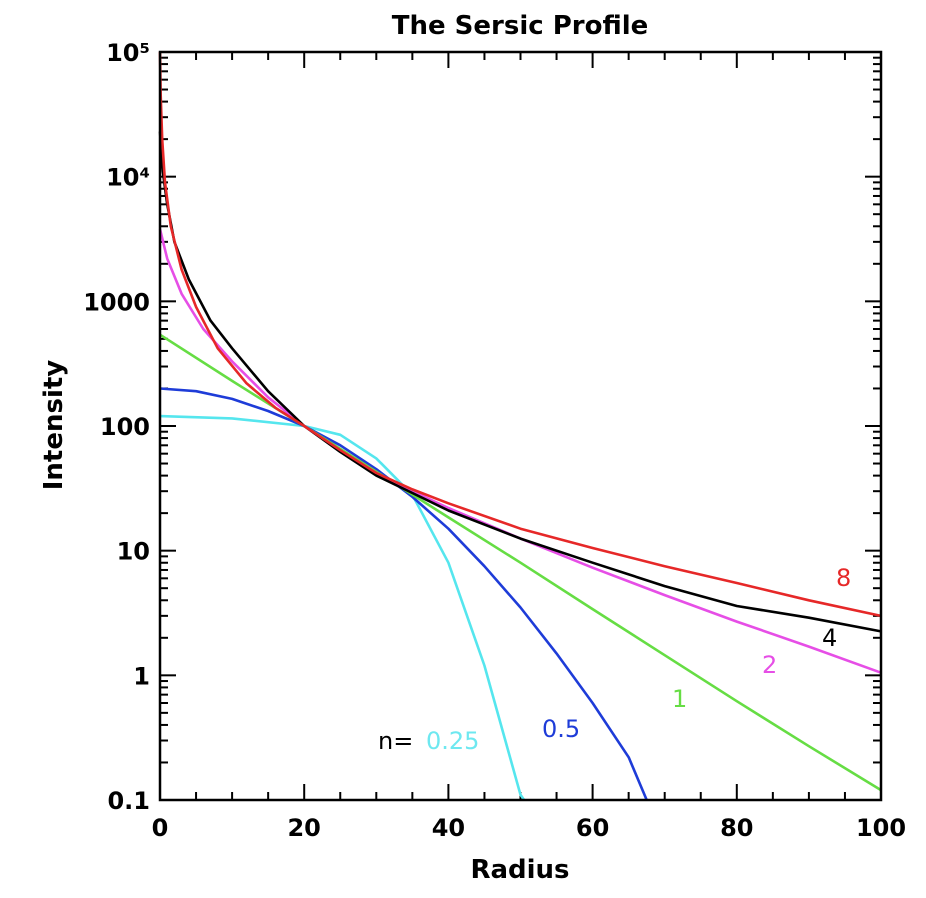  I want to click on chart-title: The Sersic Profile, so click(520, 26).